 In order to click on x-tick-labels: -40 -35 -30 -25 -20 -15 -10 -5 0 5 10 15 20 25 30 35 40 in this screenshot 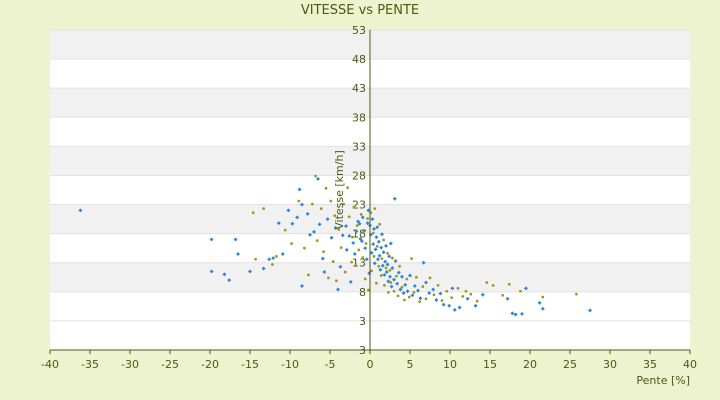, I will do `click(369, 364)`.